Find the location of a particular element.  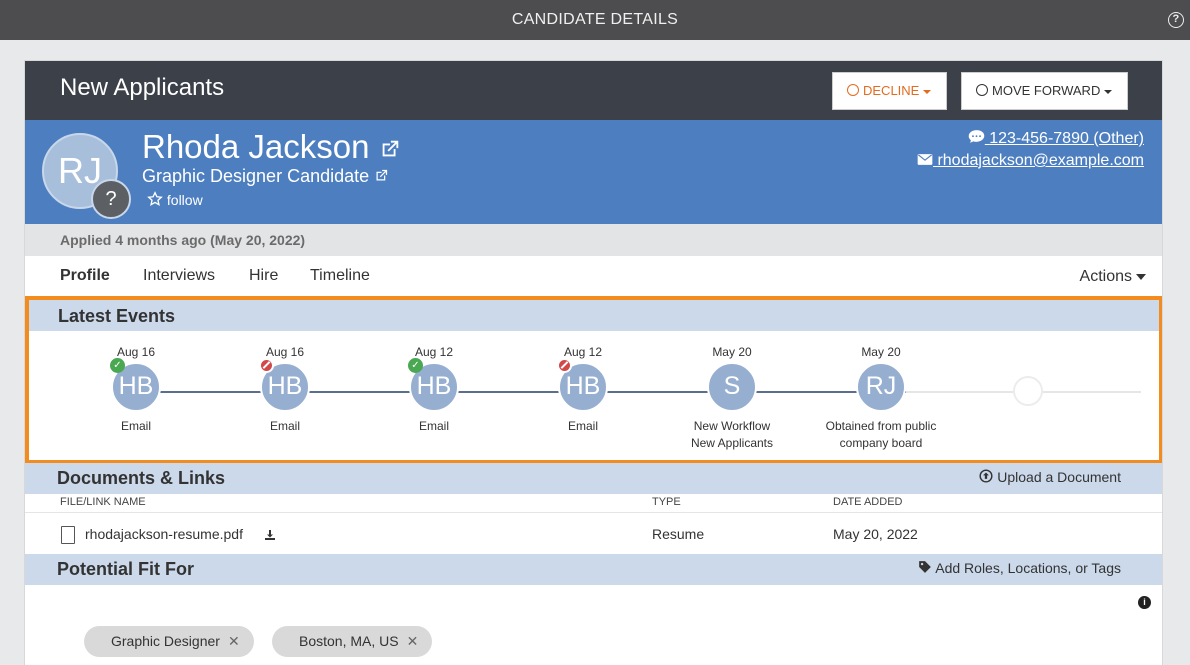

badge-text: ? is located at coordinates (111, 199).